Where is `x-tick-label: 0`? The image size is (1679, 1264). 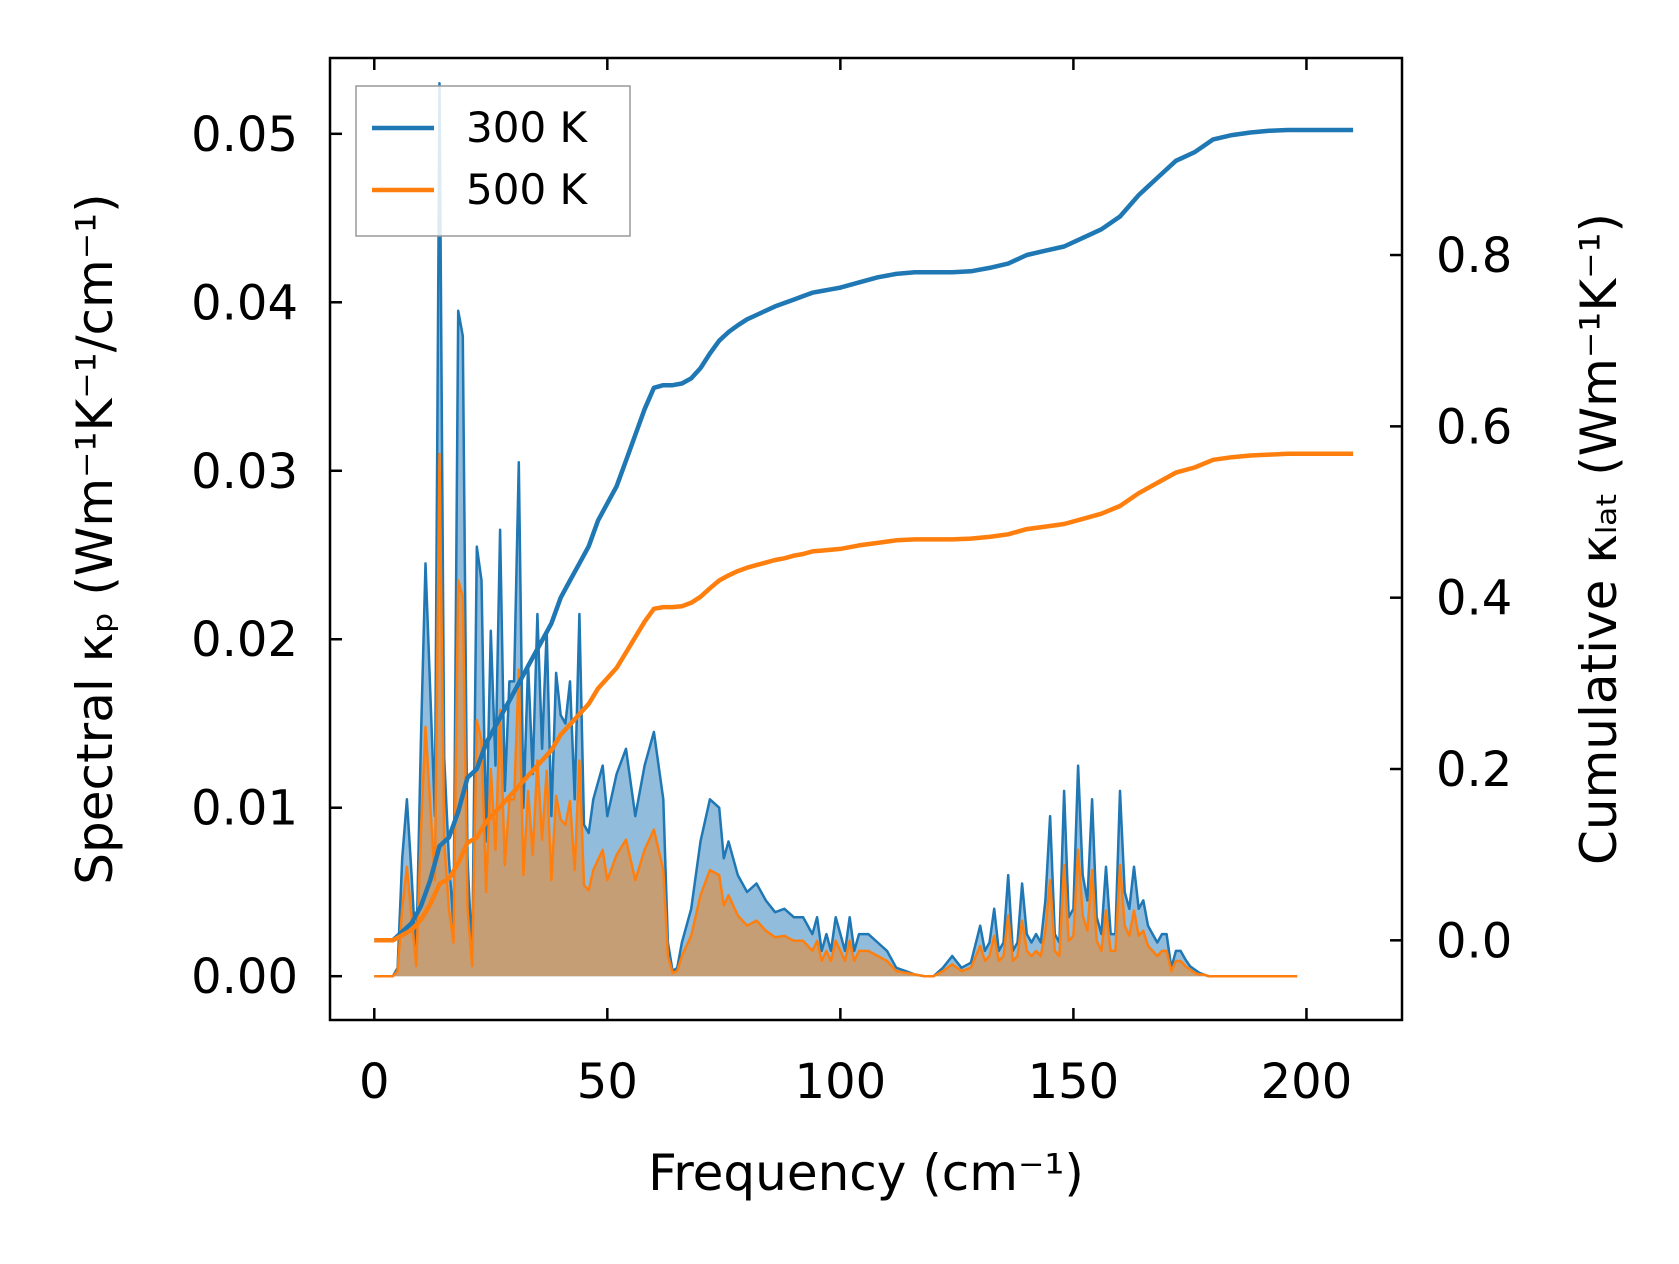
x-tick-label: 0 is located at coordinates (374, 1082).